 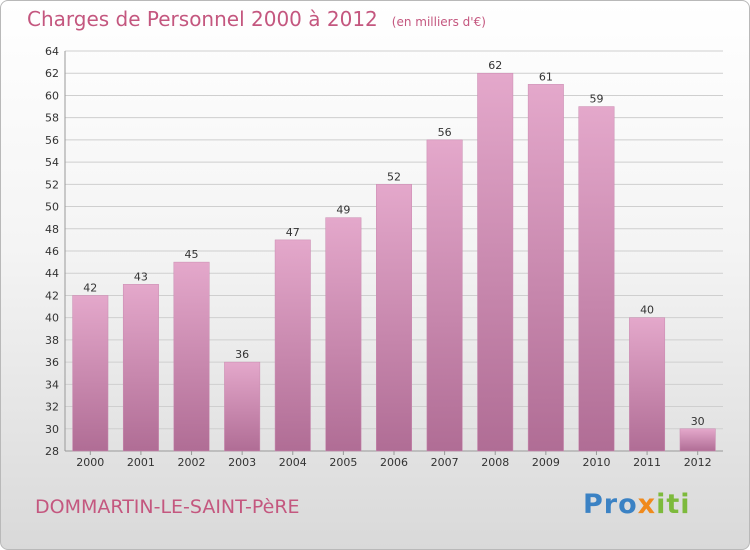 I want to click on y-tick-48: 48, so click(x=52, y=229).